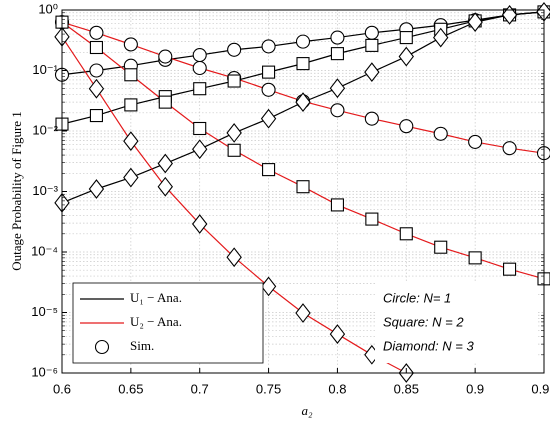  Describe the element at coordinates (307, 410) in the screenshot. I see `x-axis-label: a₂` at that location.